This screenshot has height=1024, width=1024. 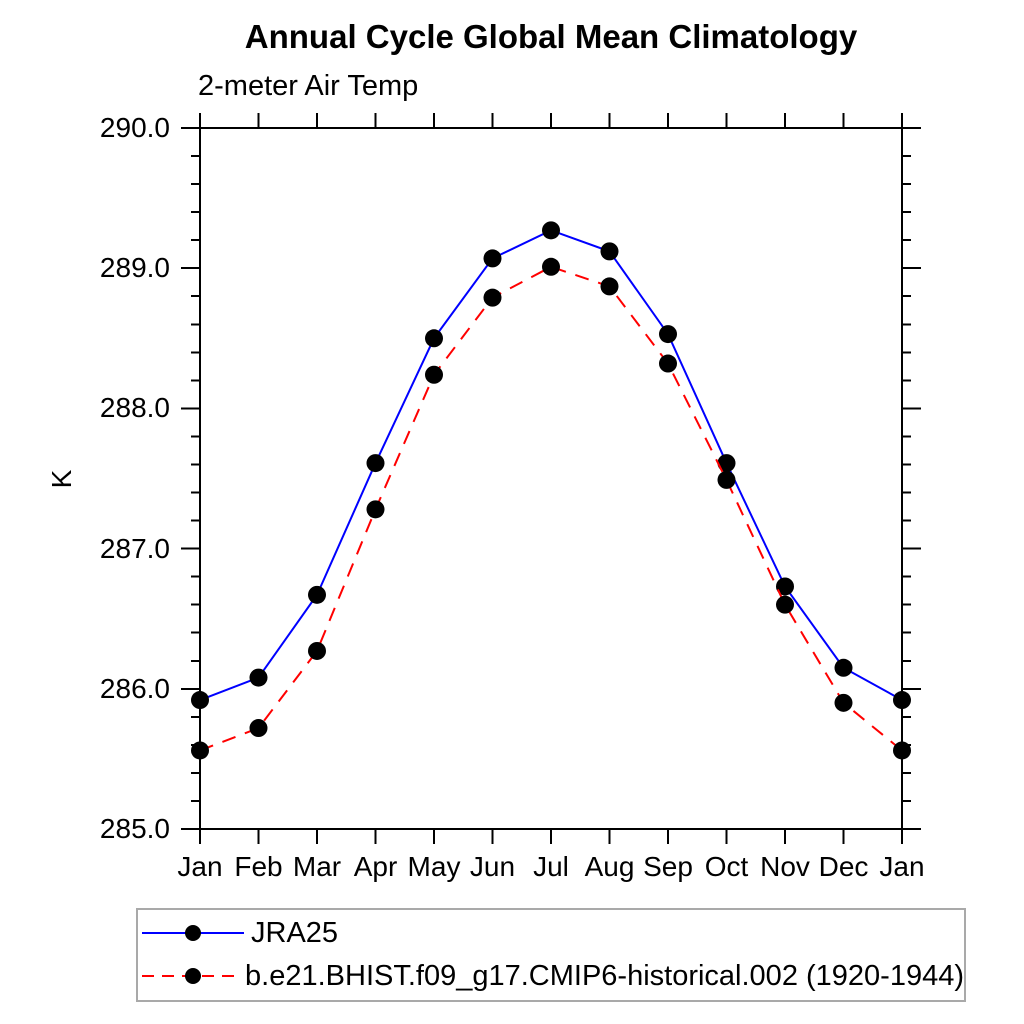 I want to click on x-tick-label: Dec, so click(x=843, y=866).